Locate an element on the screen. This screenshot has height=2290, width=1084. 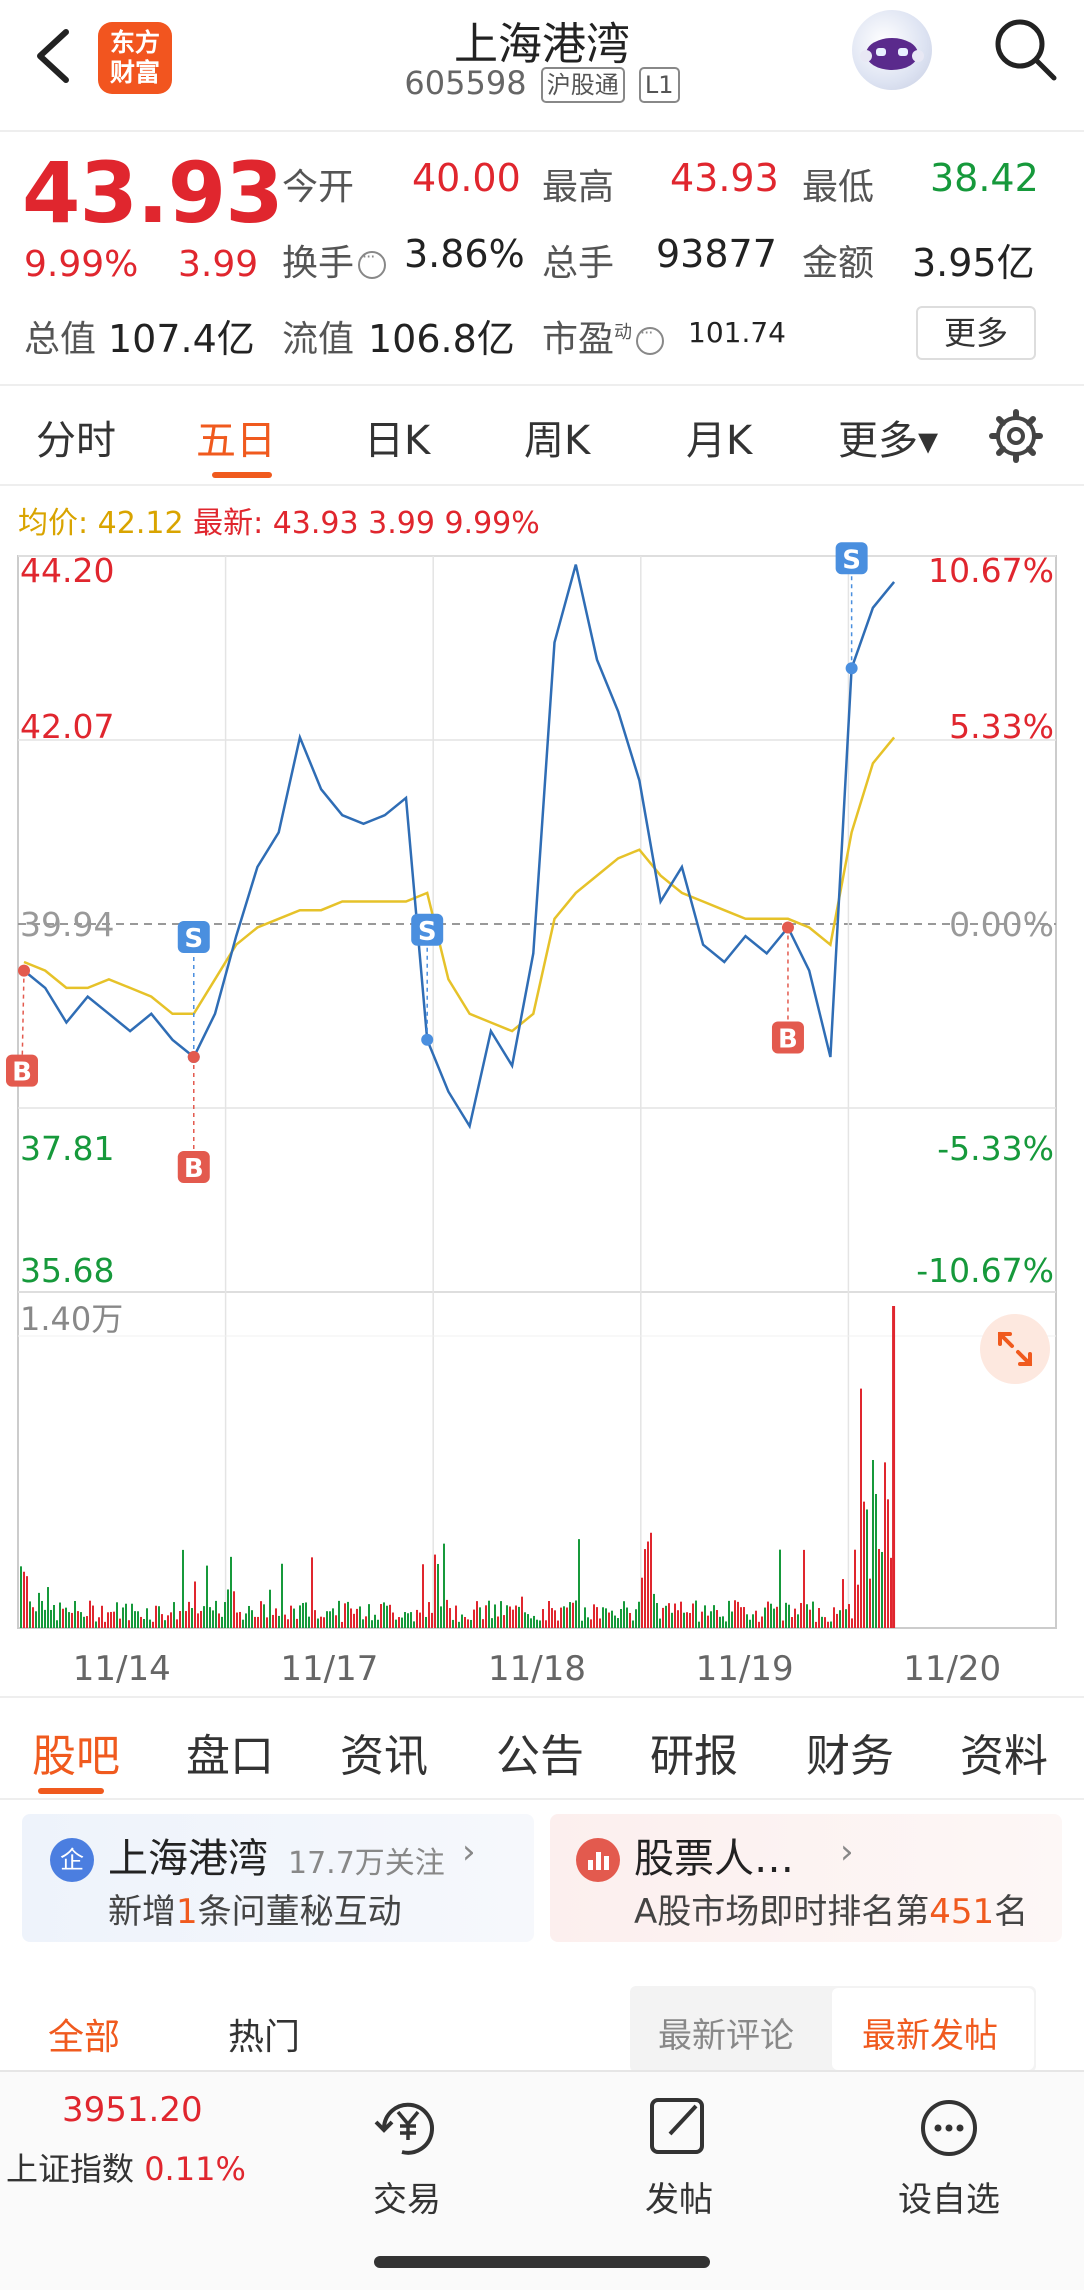
add-watchlist-button is located at coordinates (949, 2128).